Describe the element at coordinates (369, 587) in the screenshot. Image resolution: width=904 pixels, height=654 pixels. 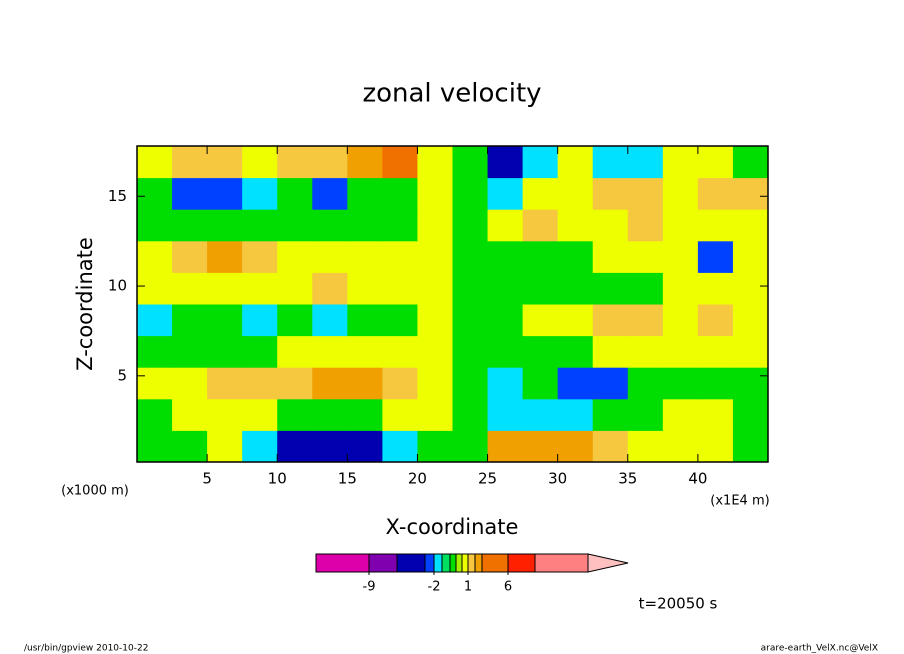
I see `colorbar-tick-label: -9` at that location.